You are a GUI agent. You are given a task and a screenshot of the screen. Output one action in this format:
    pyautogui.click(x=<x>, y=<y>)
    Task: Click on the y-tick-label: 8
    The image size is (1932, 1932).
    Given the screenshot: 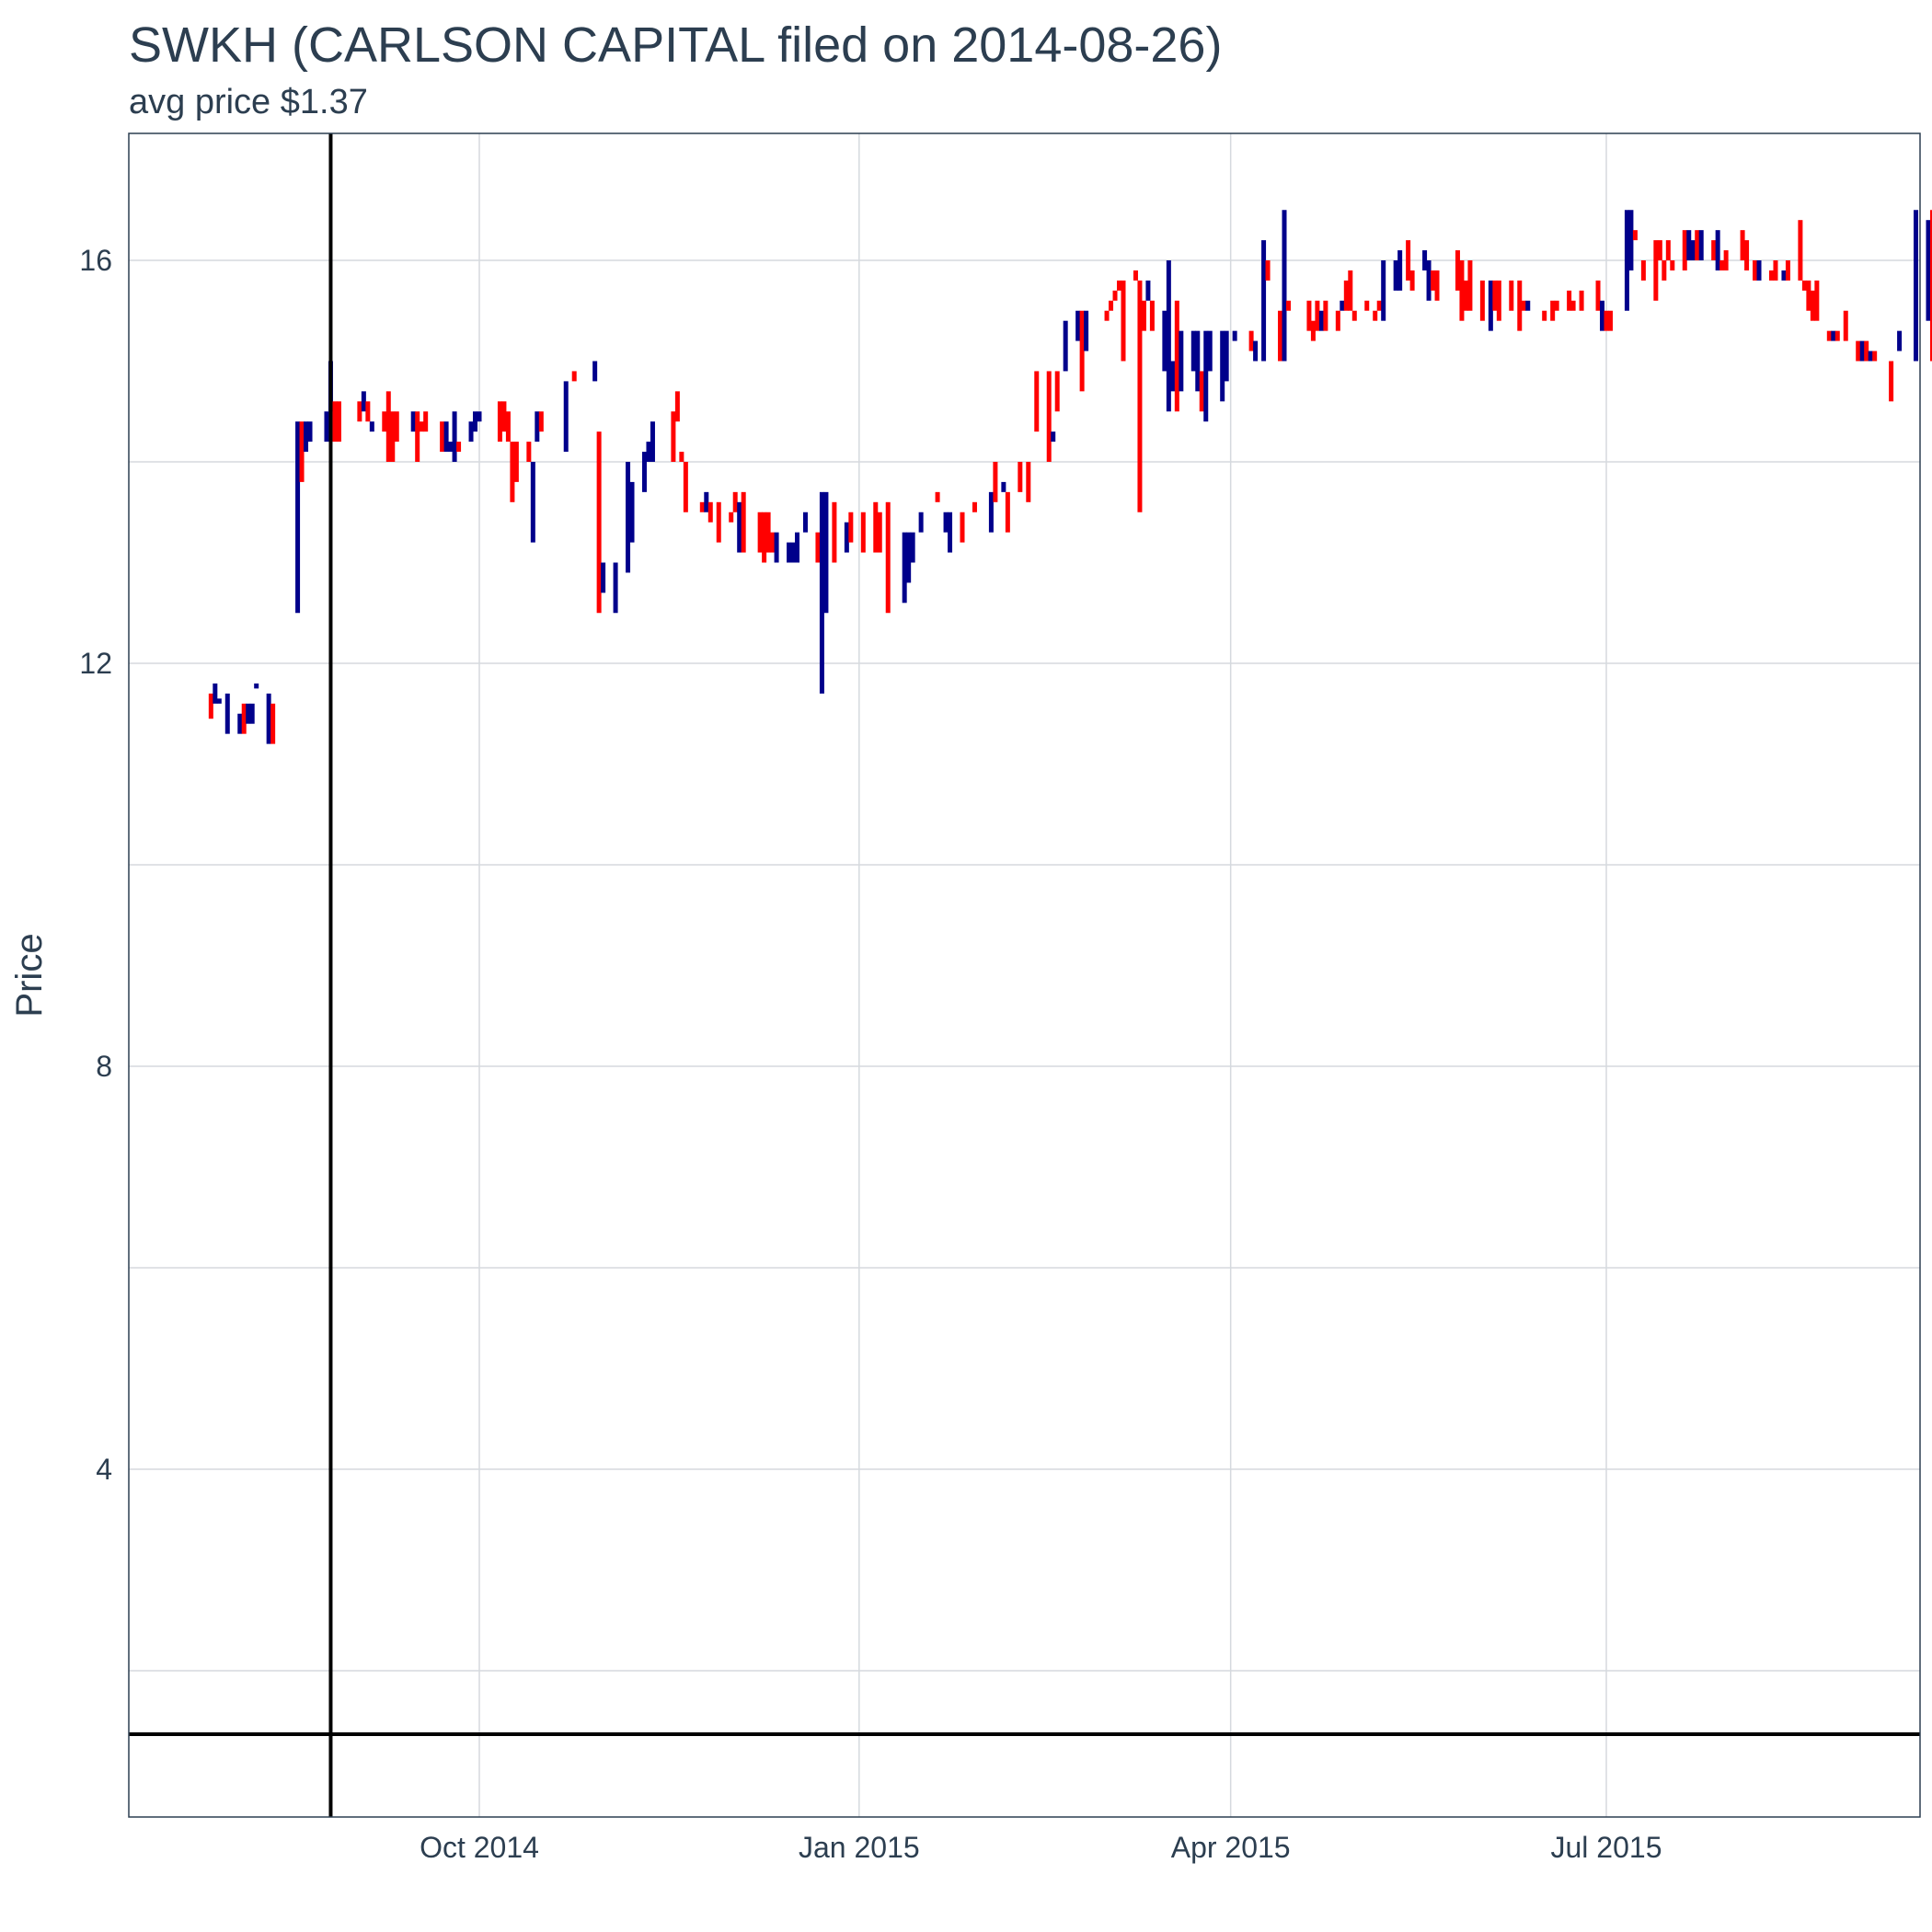 What is the action you would take?
    pyautogui.click(x=104, y=1066)
    